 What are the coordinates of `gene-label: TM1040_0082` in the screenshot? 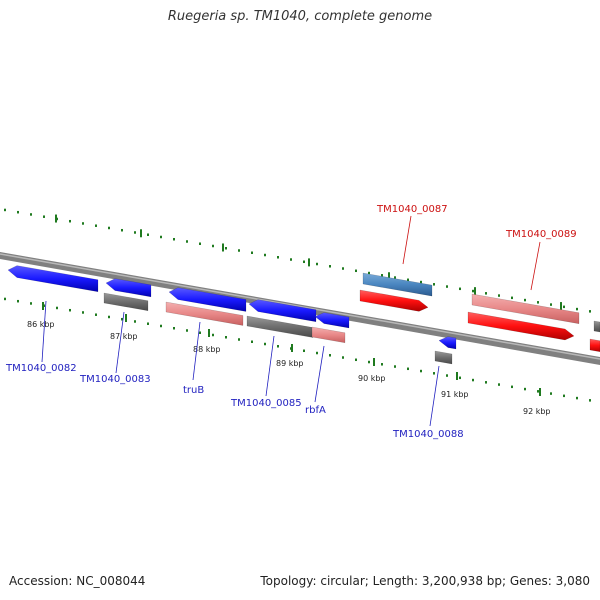 It's located at (41, 368).